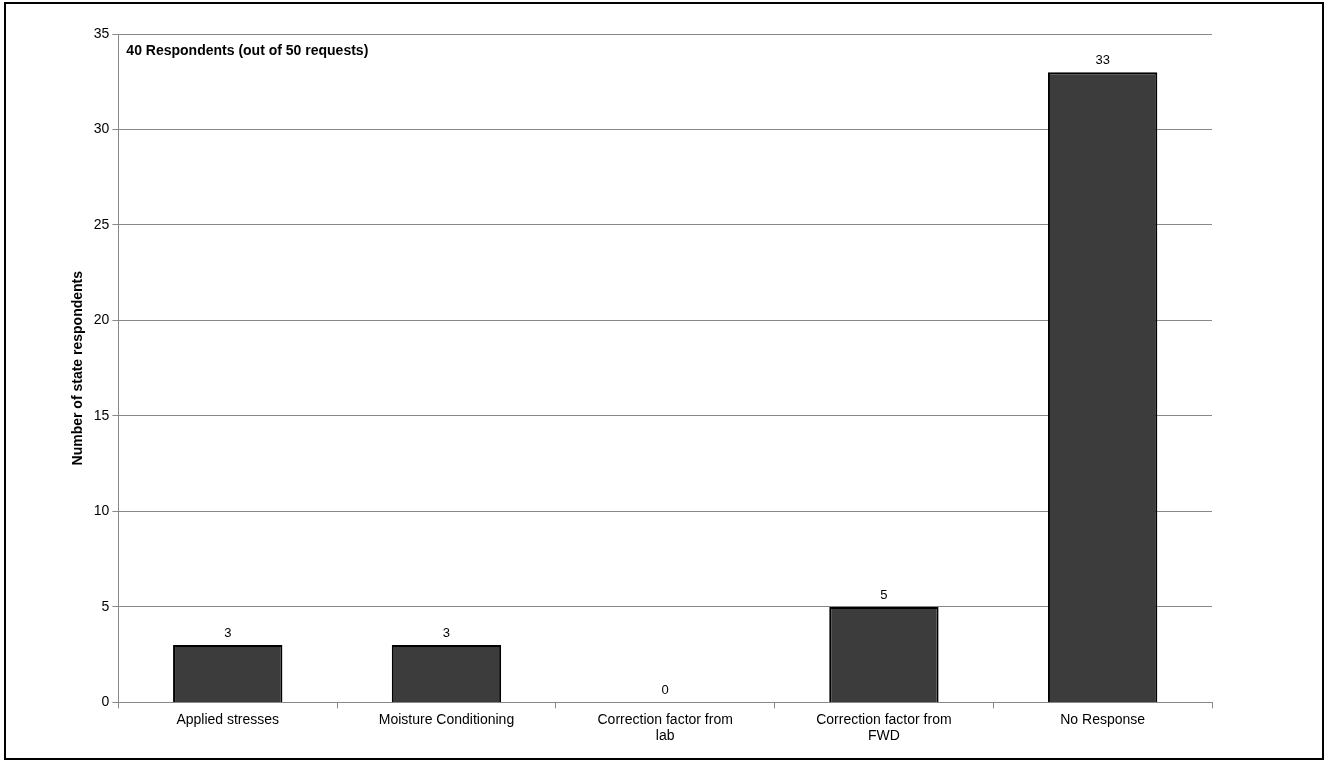  I want to click on y-tick-label: 30, so click(101, 128).